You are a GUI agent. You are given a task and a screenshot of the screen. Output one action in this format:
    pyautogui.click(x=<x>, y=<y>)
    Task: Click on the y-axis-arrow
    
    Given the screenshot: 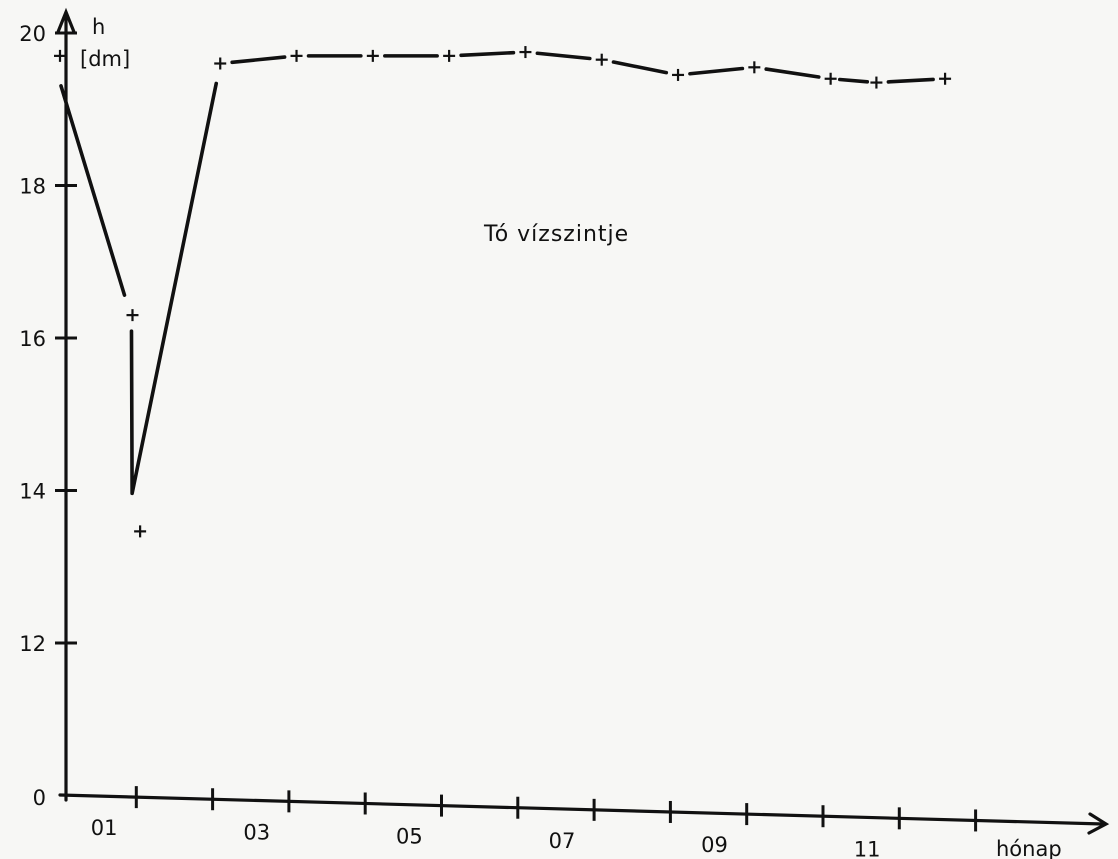 What is the action you would take?
    pyautogui.click(x=66, y=20)
    